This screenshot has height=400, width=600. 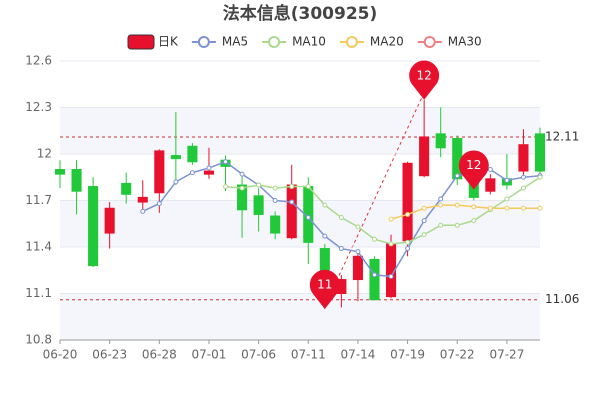 What do you see at coordinates (309, 42) in the screenshot?
I see `legend-label: MA10` at bounding box center [309, 42].